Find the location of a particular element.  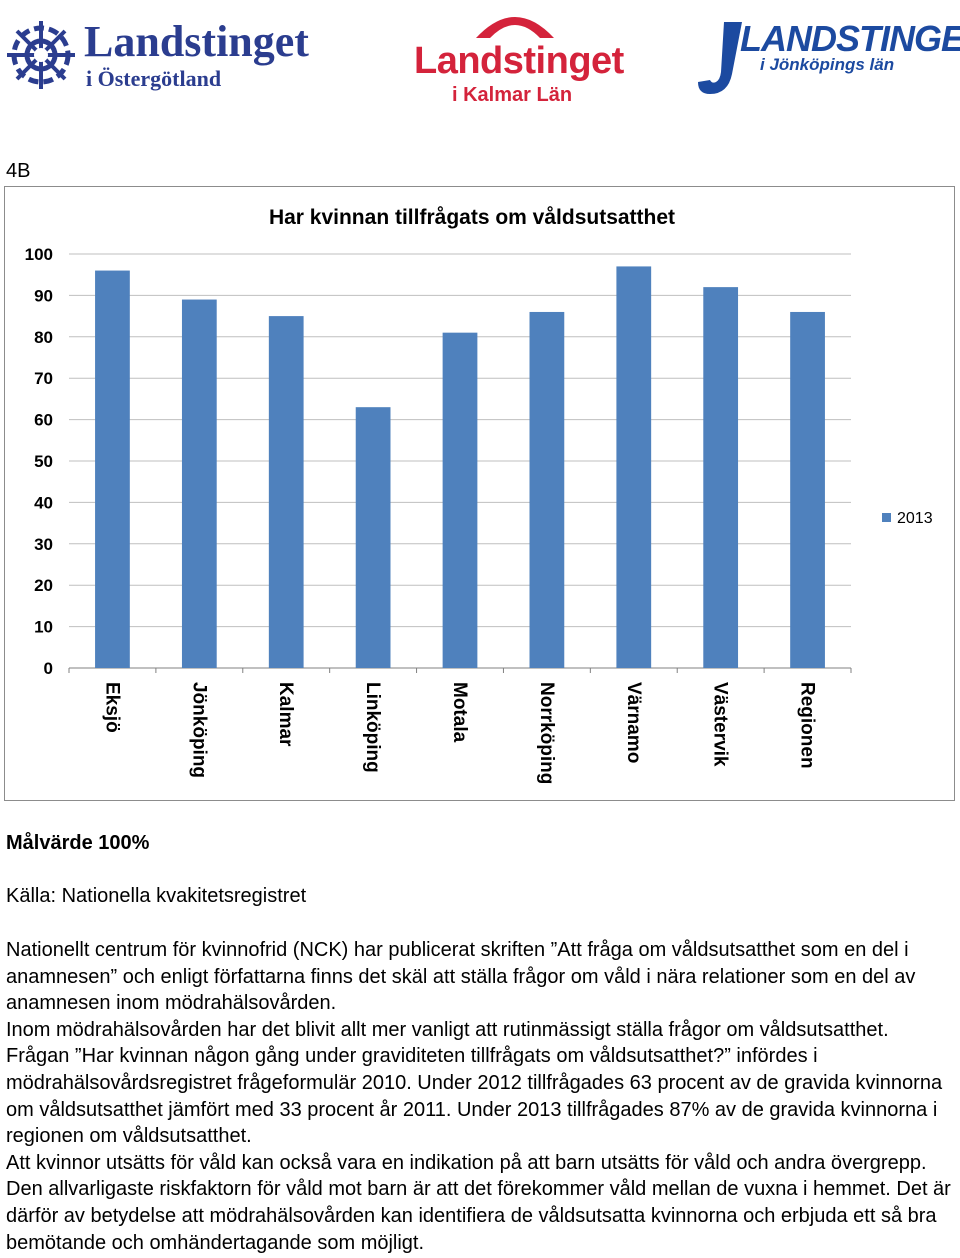

jonkoping-logo-subtitle: i Jönköpings län is located at coordinates (827, 64).